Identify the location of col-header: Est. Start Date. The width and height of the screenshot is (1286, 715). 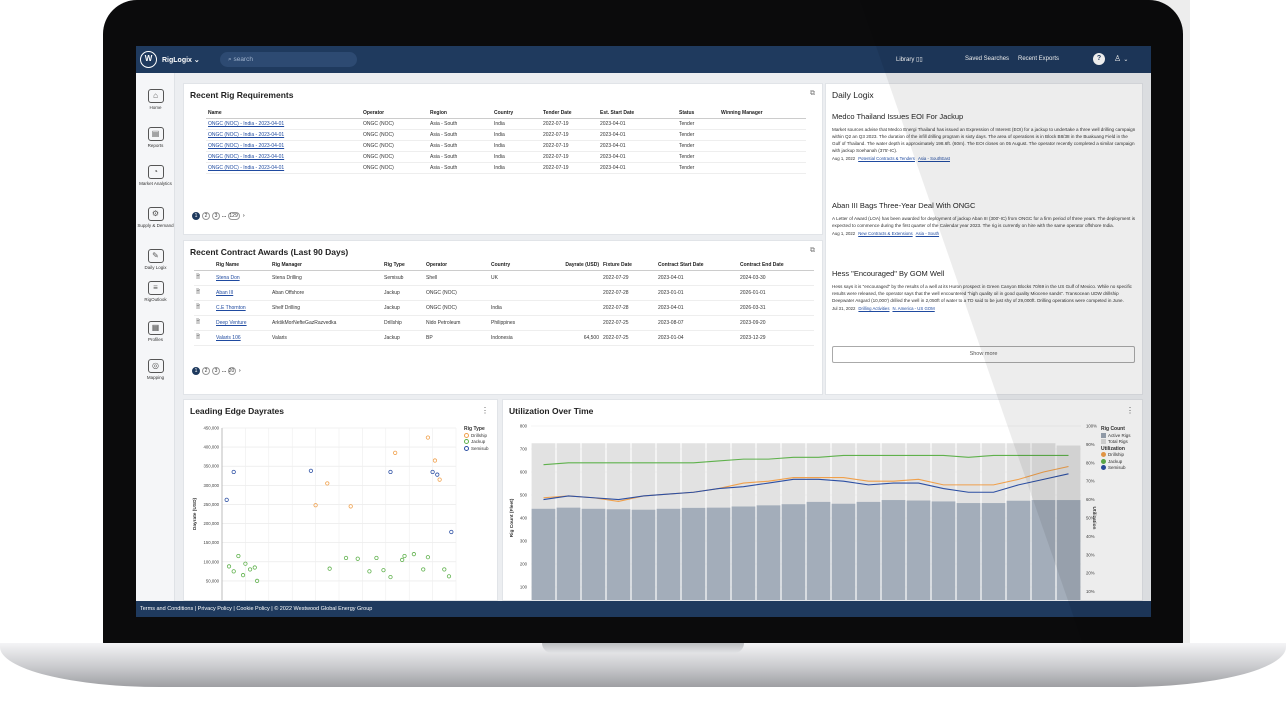
(637, 113).